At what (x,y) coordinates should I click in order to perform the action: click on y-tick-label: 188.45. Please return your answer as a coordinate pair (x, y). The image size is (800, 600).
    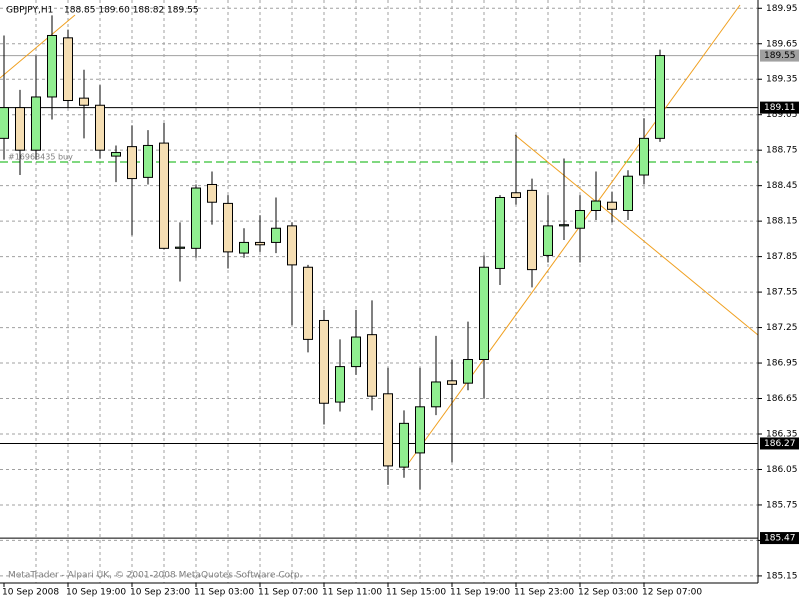
    Looking at the image, I should click on (782, 186).